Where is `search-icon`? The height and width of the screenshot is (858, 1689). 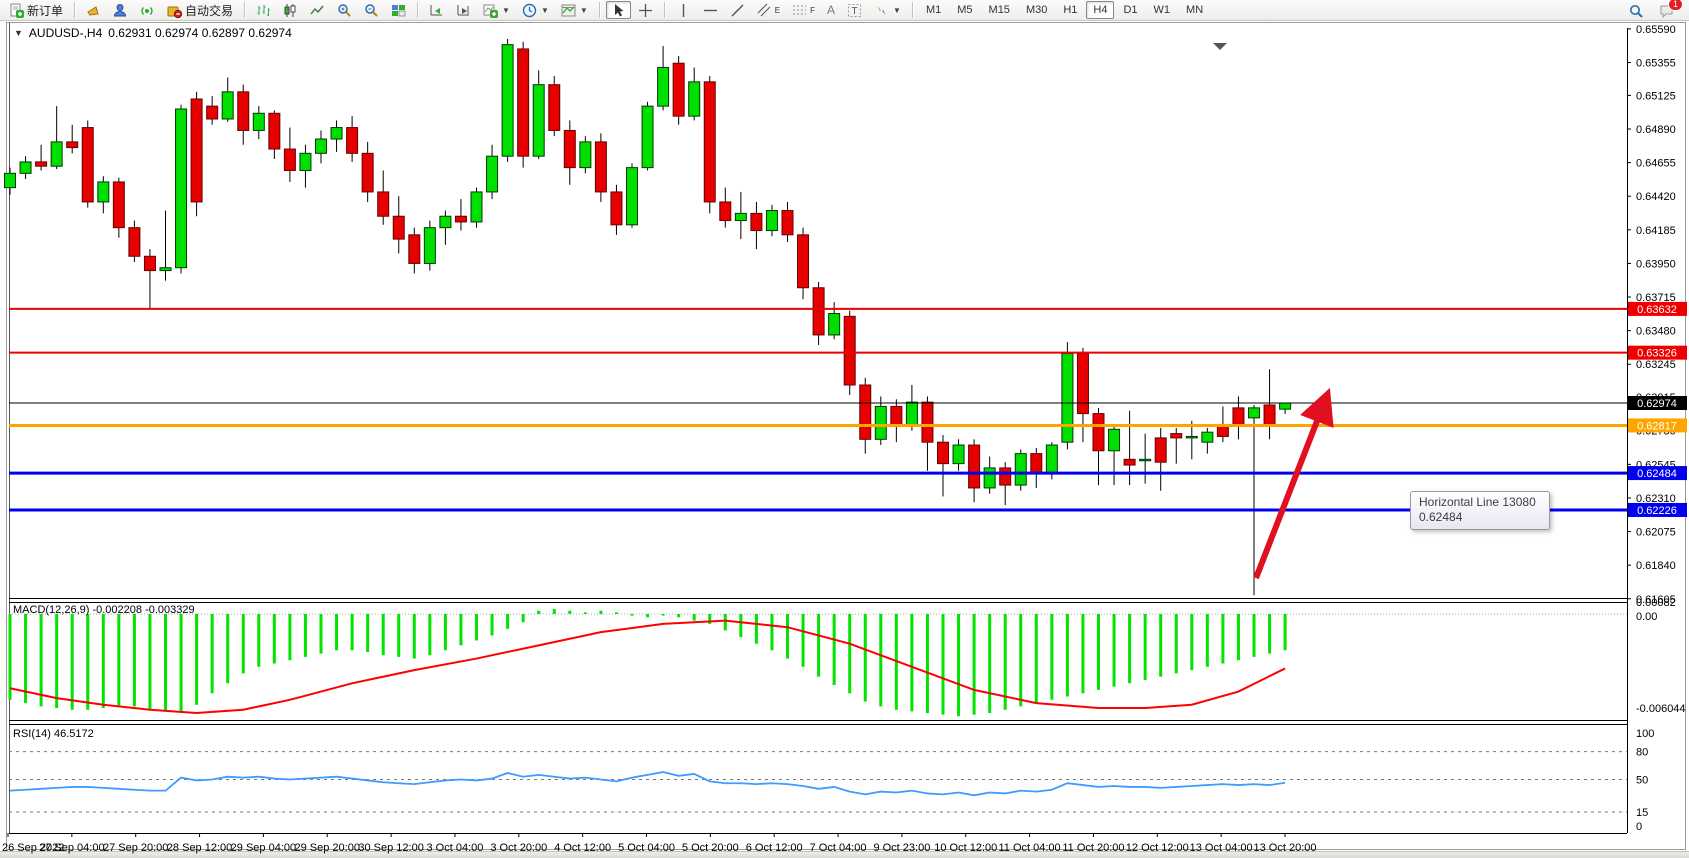 search-icon is located at coordinates (1635, 10).